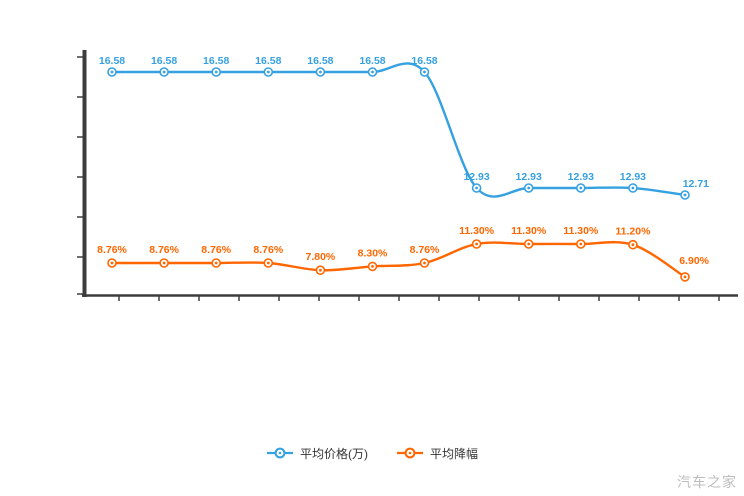 The image size is (744, 496). I want to click on watermark-autohome: 汽车之家, so click(707, 482).